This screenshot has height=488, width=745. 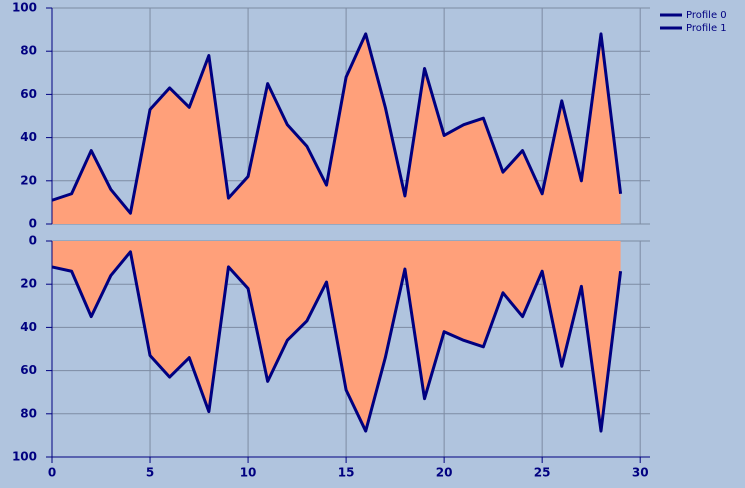 I want to click on x-tick-label: 20, so click(x=444, y=473).